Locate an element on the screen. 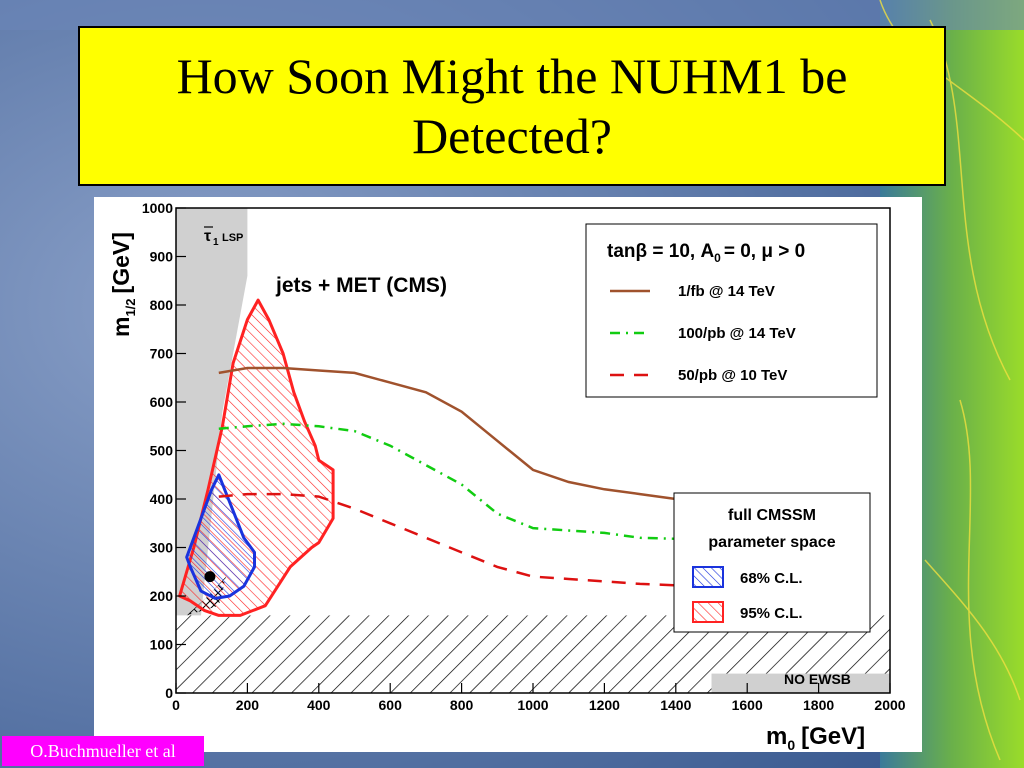 This screenshot has height=768, width=1024. x-tick-label: 600 is located at coordinates (391, 705).